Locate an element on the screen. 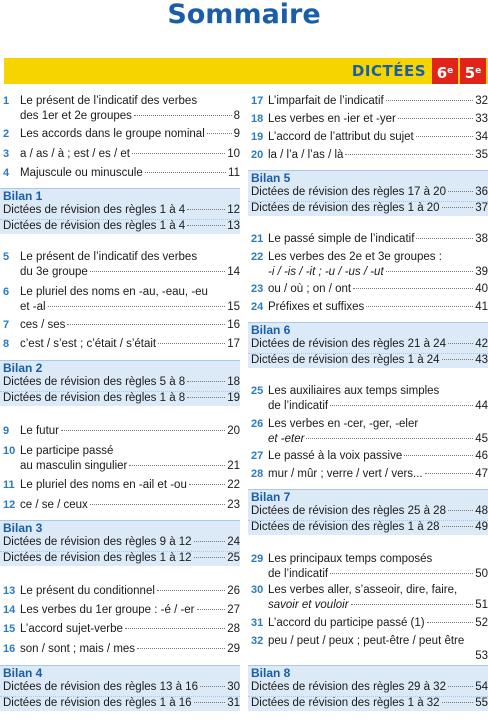 Image resolution: width=488 pixels, height=720 pixels. entry-number: 12 is located at coordinates (9, 505).